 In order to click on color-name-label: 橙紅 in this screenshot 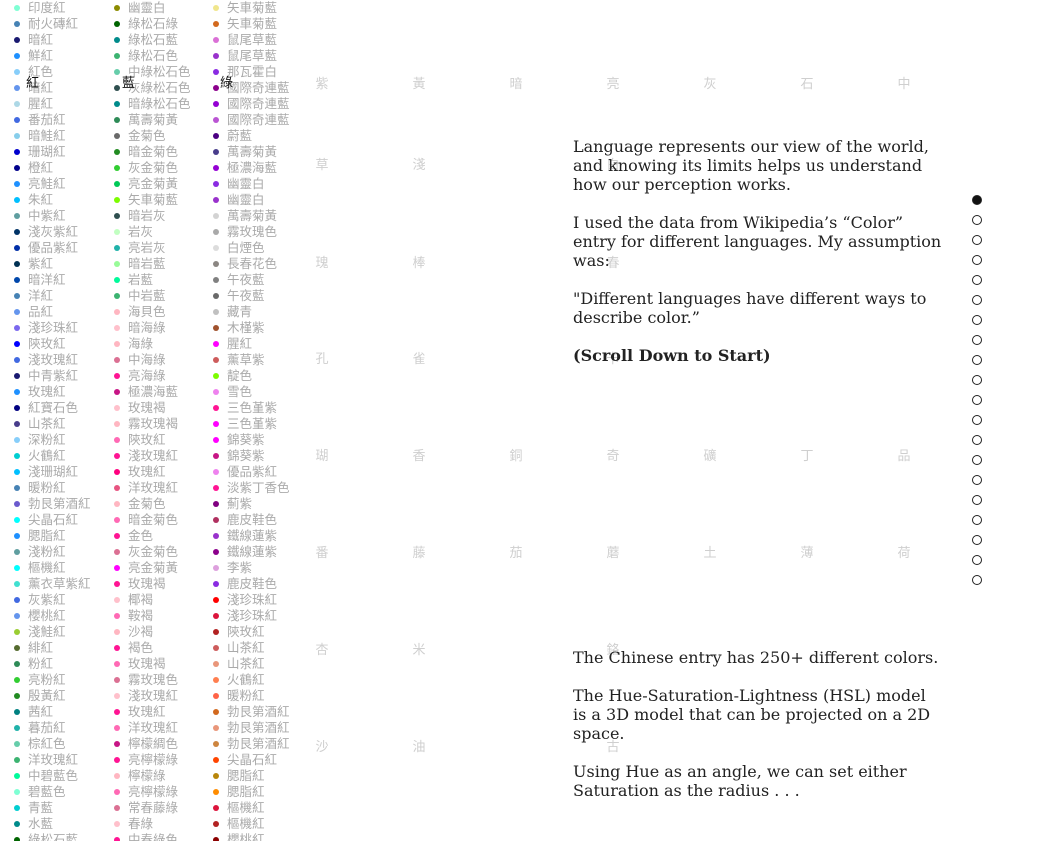, I will do `click(41, 167)`.